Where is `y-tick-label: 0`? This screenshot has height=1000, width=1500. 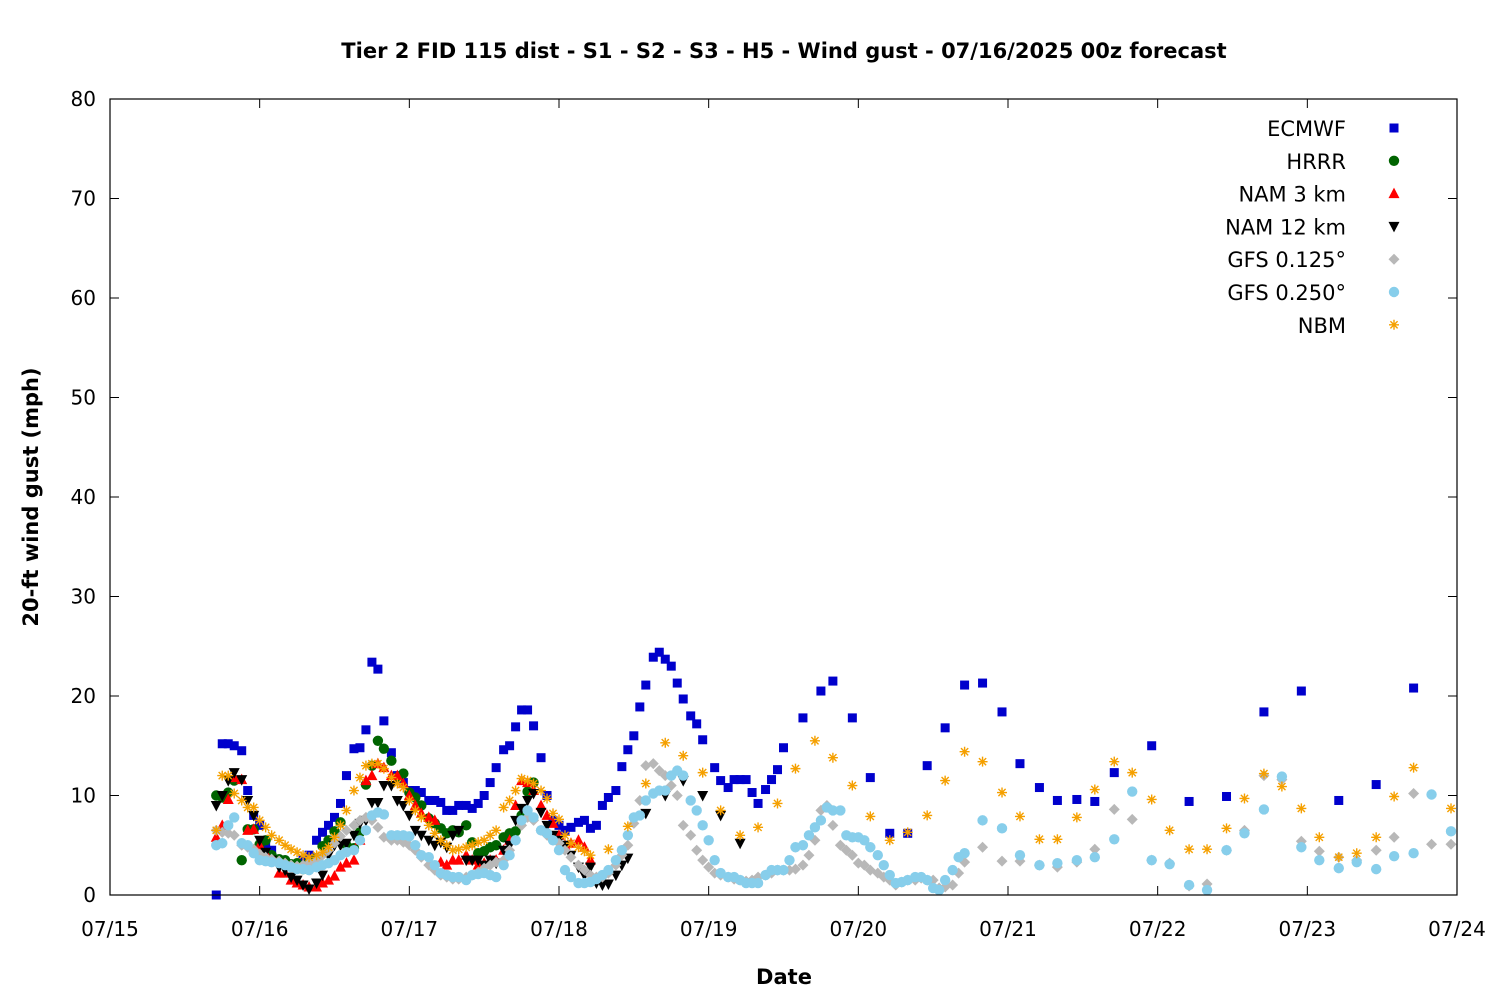
y-tick-label: 0 is located at coordinates (89, 895).